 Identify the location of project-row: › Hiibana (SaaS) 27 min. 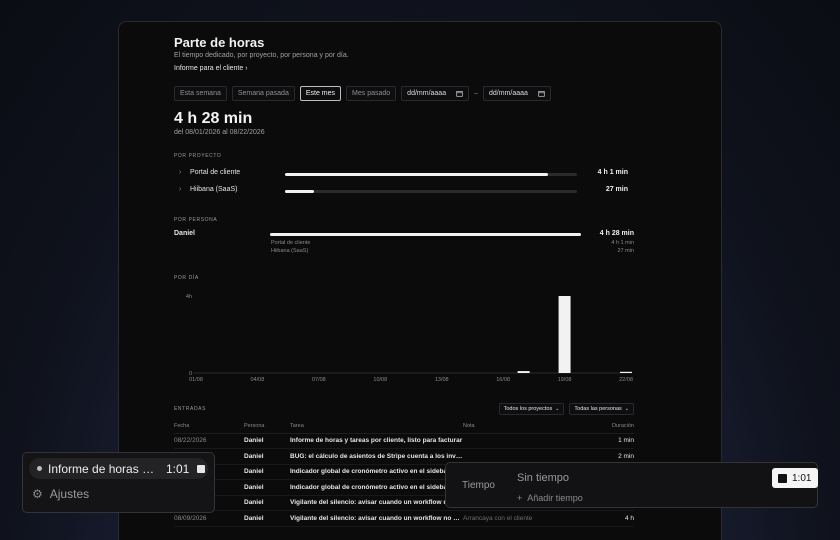
(401, 191).